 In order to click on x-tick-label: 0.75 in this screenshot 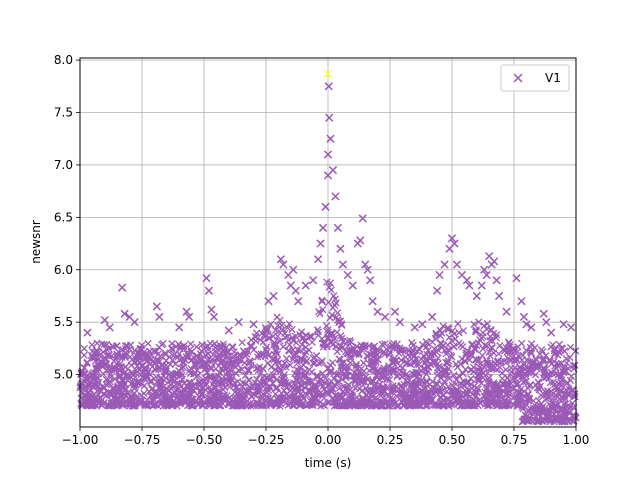, I will do `click(514, 440)`.